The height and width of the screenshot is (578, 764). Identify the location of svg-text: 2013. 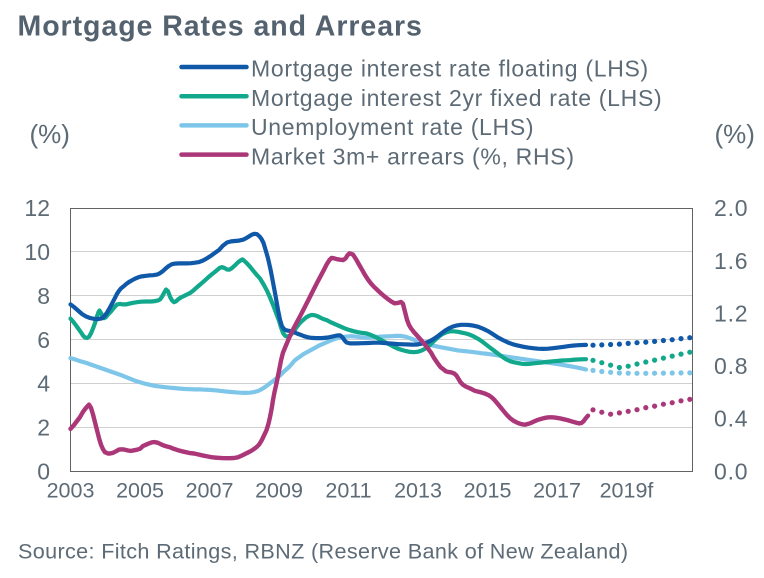
(418, 491).